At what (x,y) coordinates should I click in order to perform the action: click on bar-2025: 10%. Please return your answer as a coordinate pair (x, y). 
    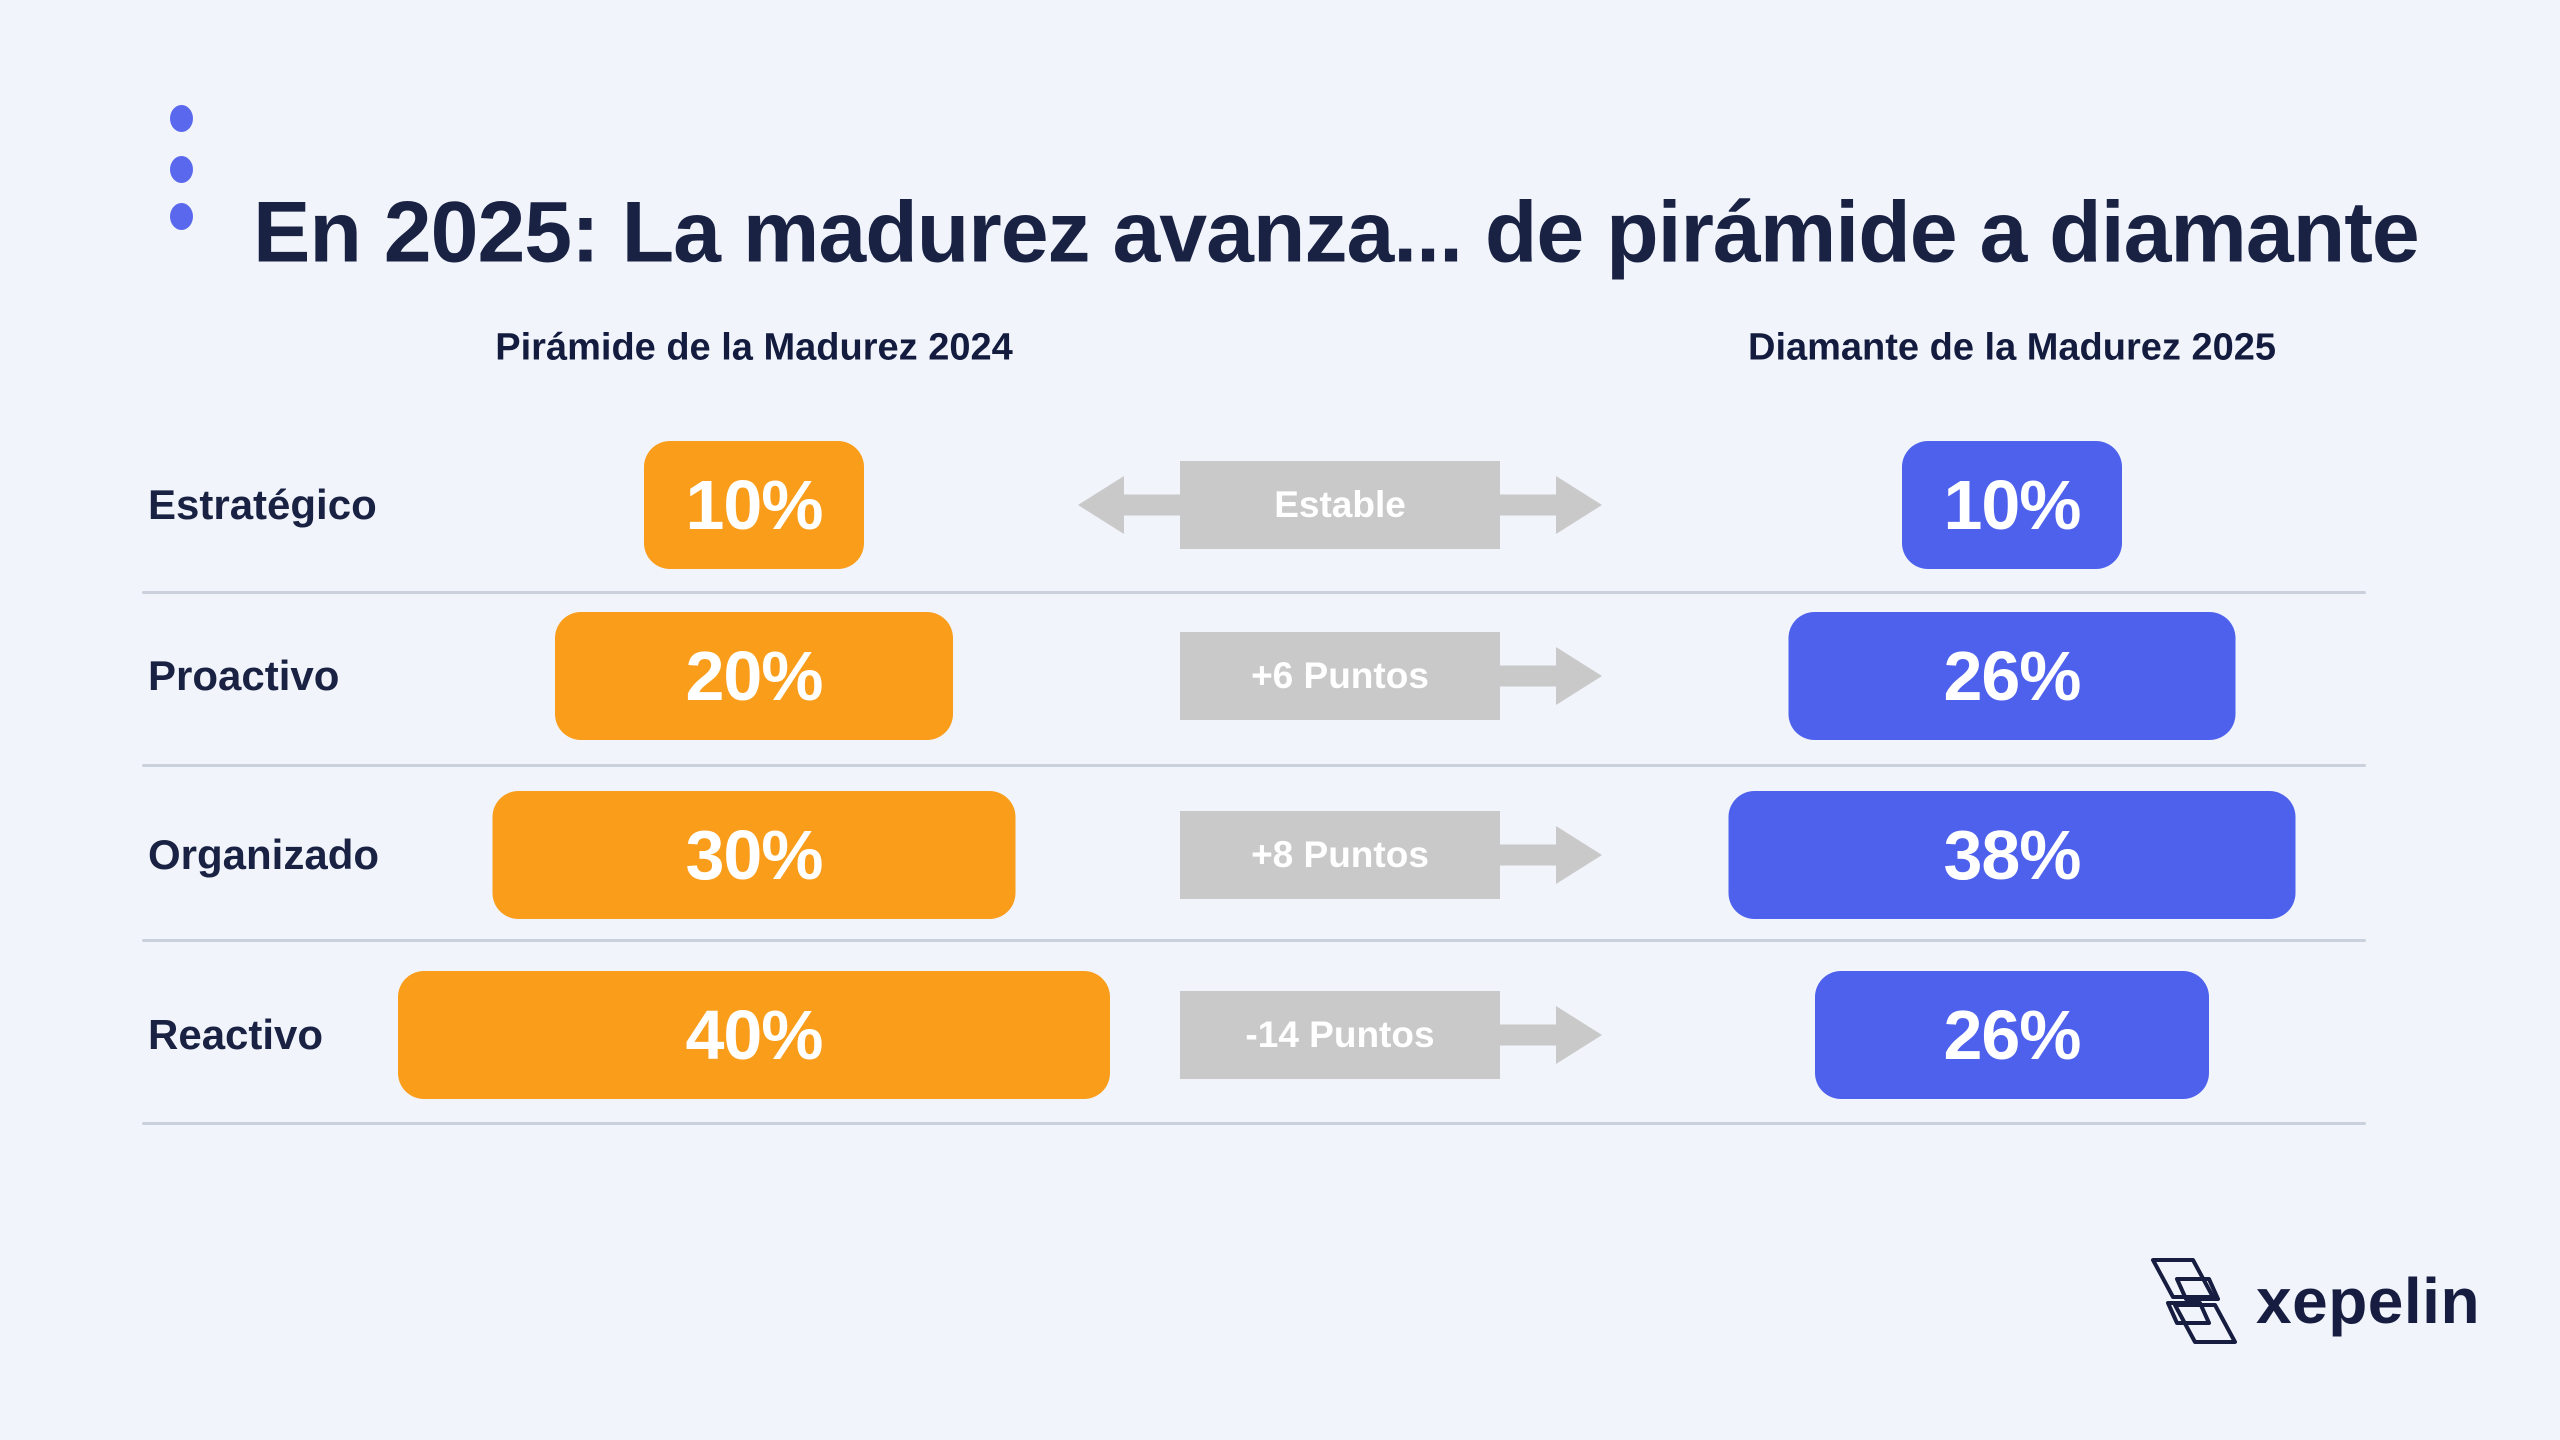
    Looking at the image, I should click on (2012, 505).